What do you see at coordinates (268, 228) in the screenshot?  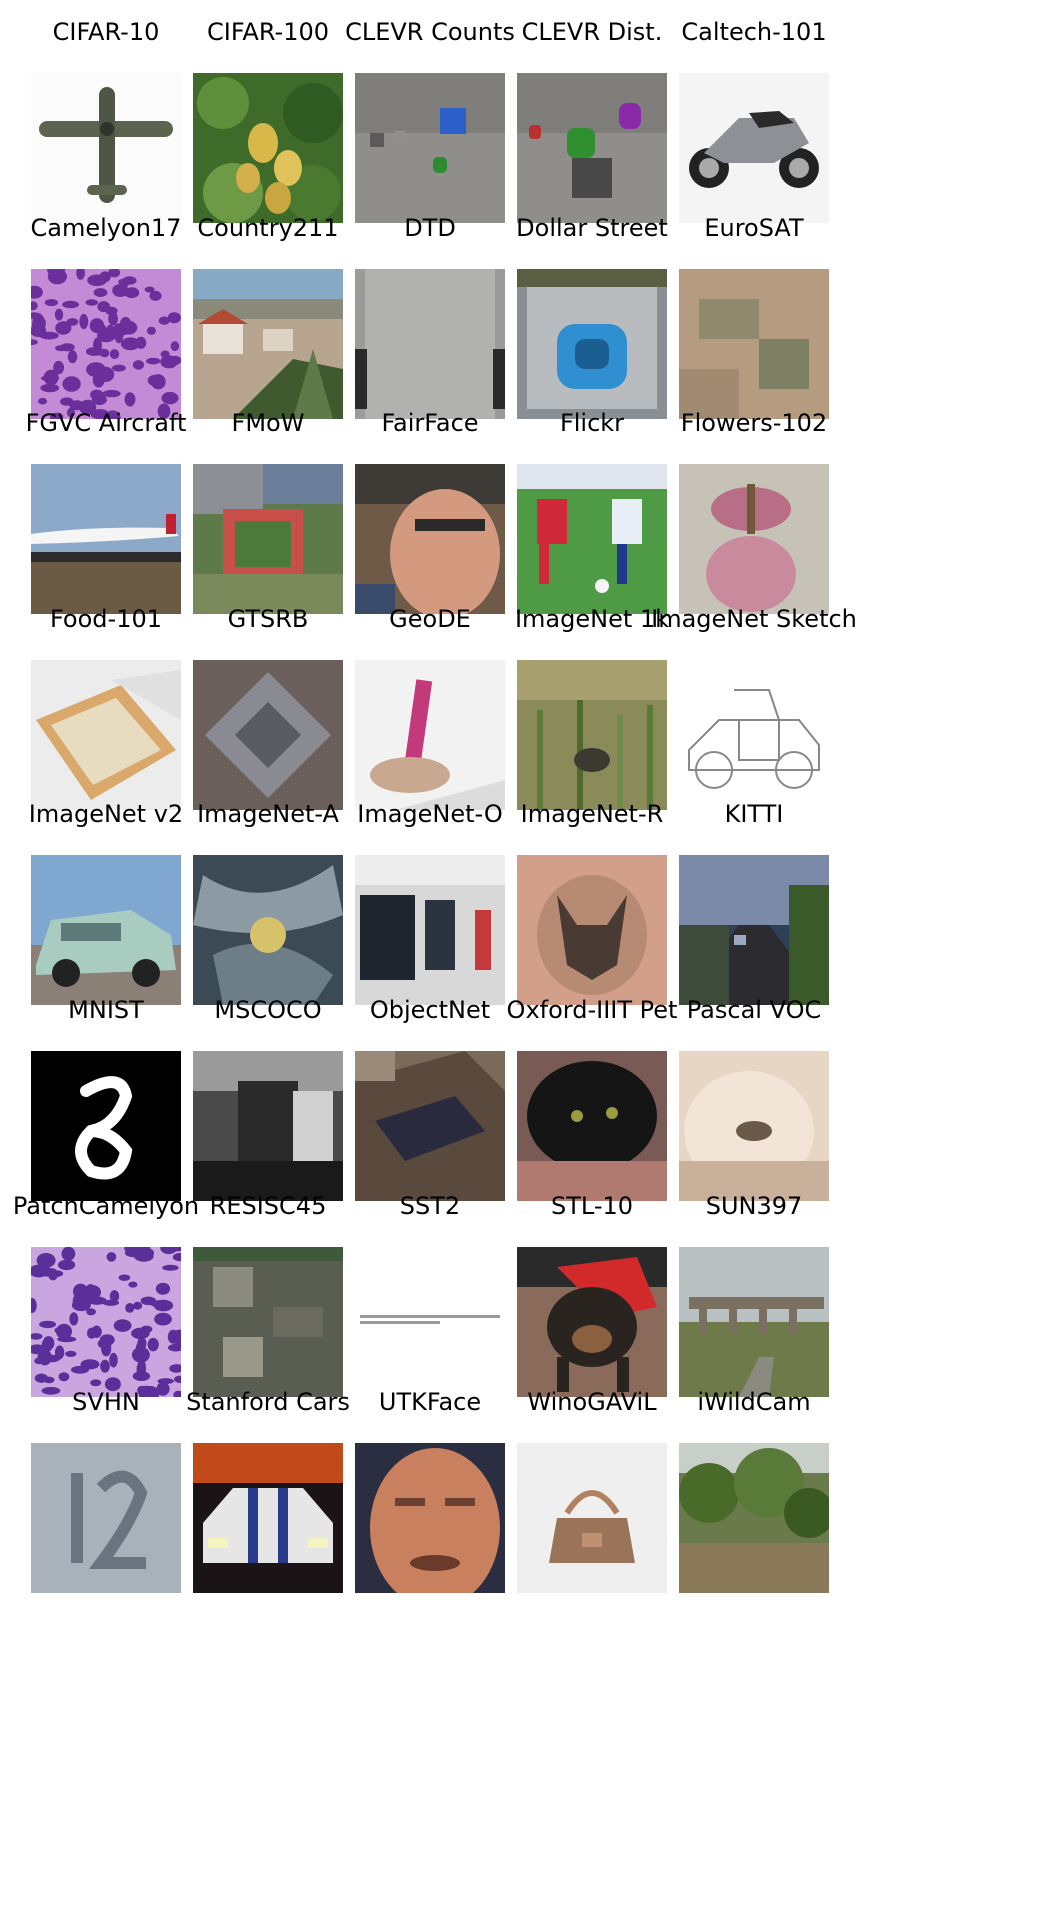 I see `dataset-label: Country211` at bounding box center [268, 228].